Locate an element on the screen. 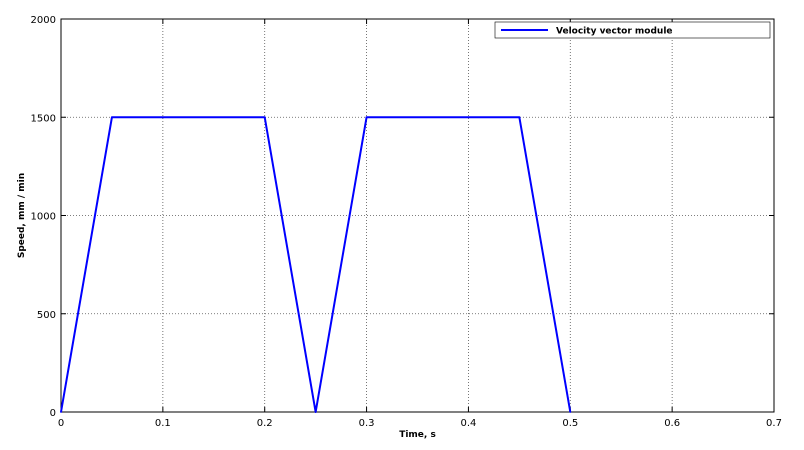  x-tick-label: 0.2 is located at coordinates (265, 423).